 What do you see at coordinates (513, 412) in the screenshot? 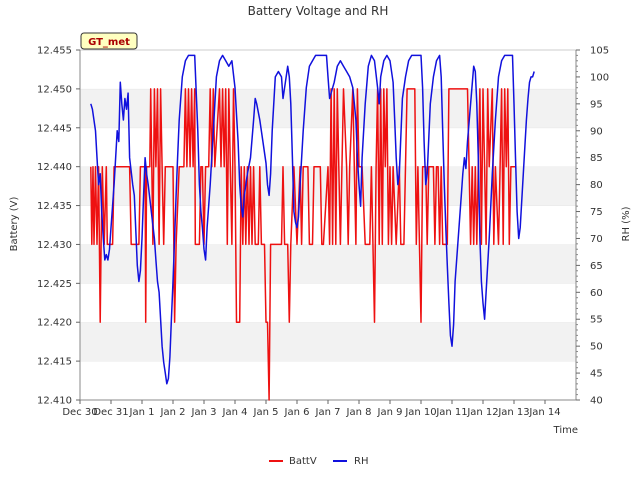
I see `x-tick-label: Jan 13` at bounding box center [513, 412].